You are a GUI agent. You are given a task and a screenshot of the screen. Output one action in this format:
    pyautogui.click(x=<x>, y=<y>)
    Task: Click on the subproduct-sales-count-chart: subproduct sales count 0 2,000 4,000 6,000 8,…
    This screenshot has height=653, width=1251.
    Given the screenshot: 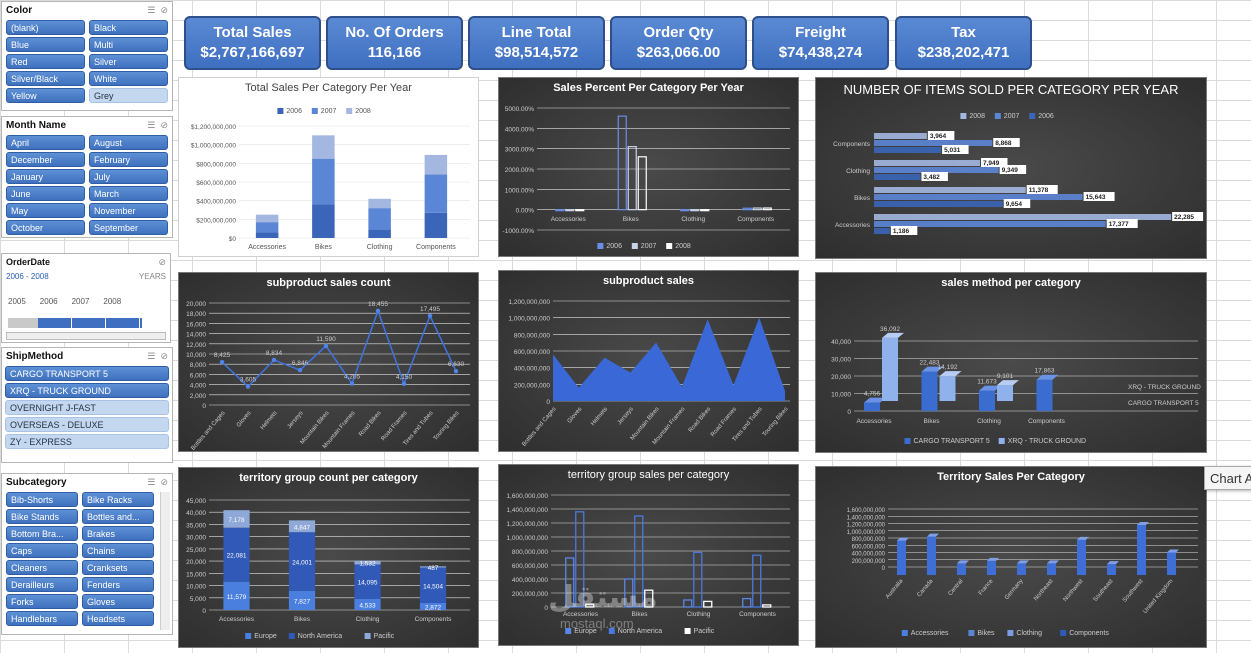 What is the action you would take?
    pyautogui.click(x=328, y=362)
    